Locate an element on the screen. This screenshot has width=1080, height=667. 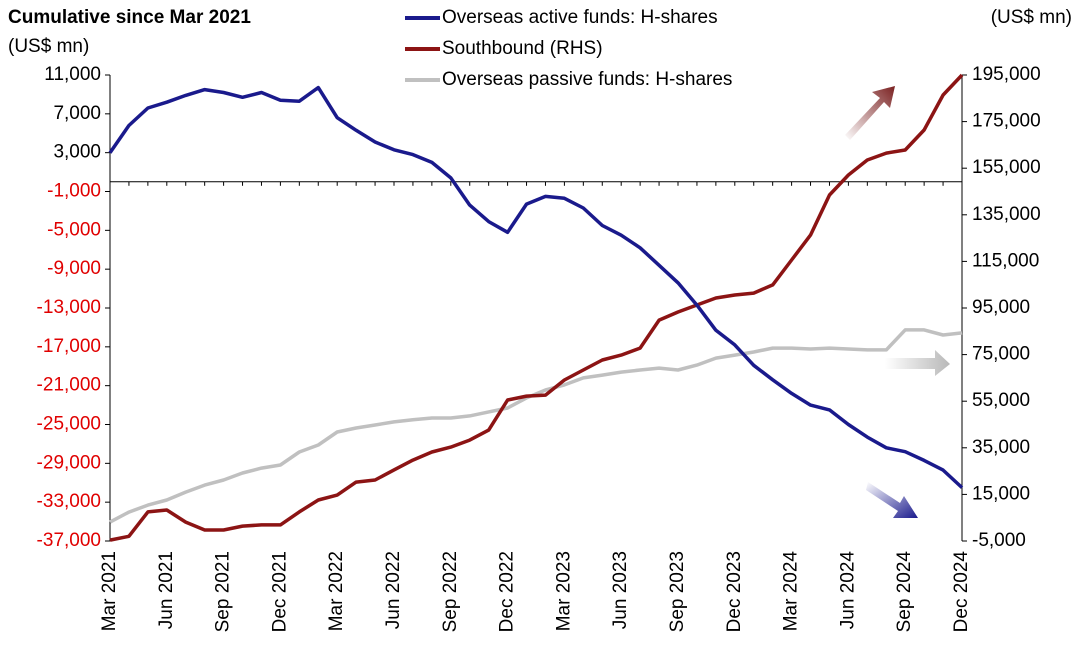
x-tick-label: Mar 2022 is located at coordinates (336, 591).